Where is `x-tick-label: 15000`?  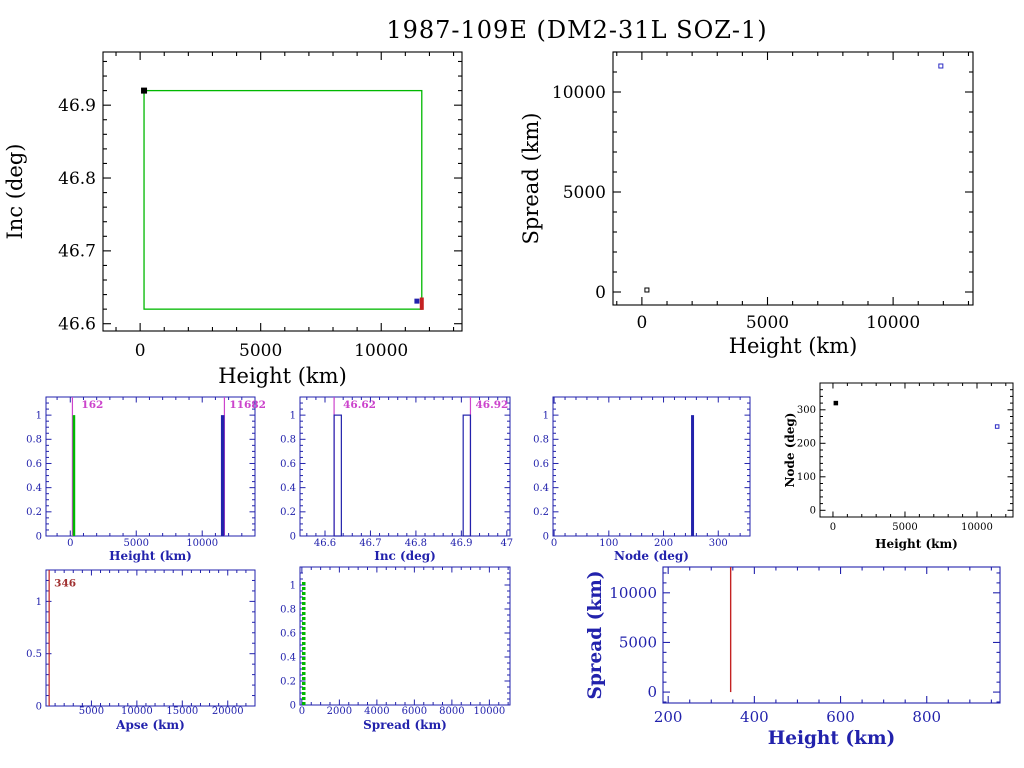
x-tick-label: 15000 is located at coordinates (182, 711).